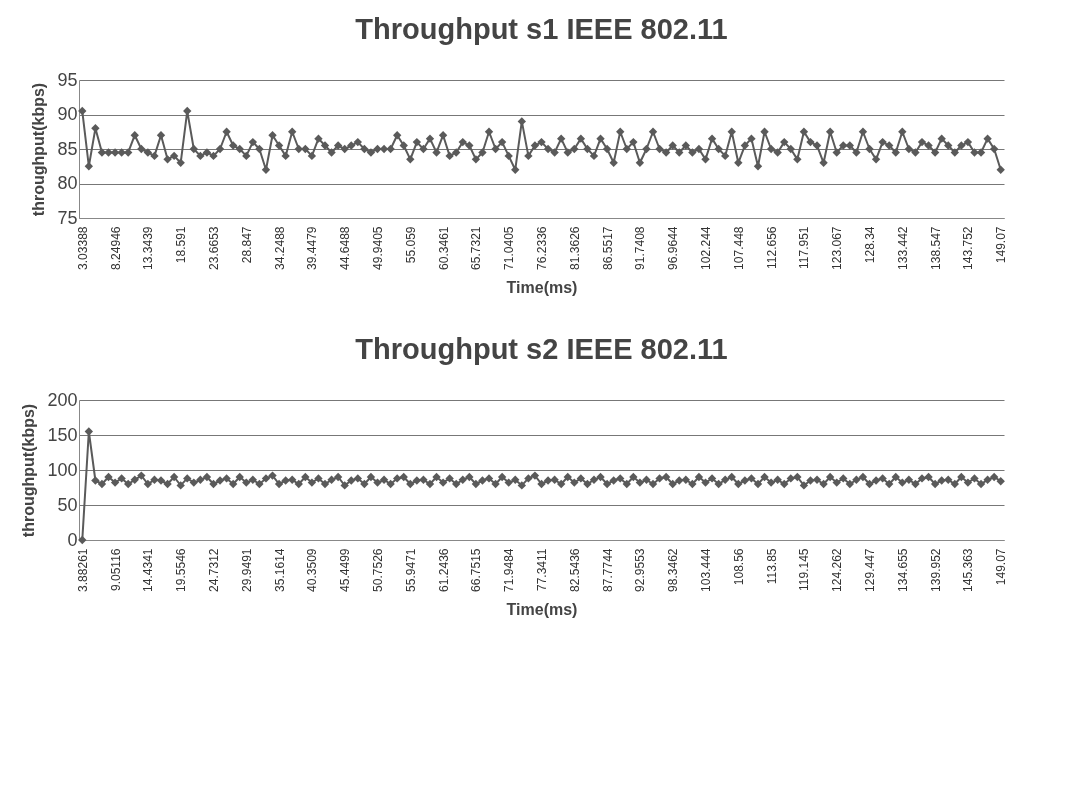 The width and height of the screenshot is (1089, 794). Describe the element at coordinates (738, 248) in the screenshot. I see `x-tick-label: 107.448` at that location.